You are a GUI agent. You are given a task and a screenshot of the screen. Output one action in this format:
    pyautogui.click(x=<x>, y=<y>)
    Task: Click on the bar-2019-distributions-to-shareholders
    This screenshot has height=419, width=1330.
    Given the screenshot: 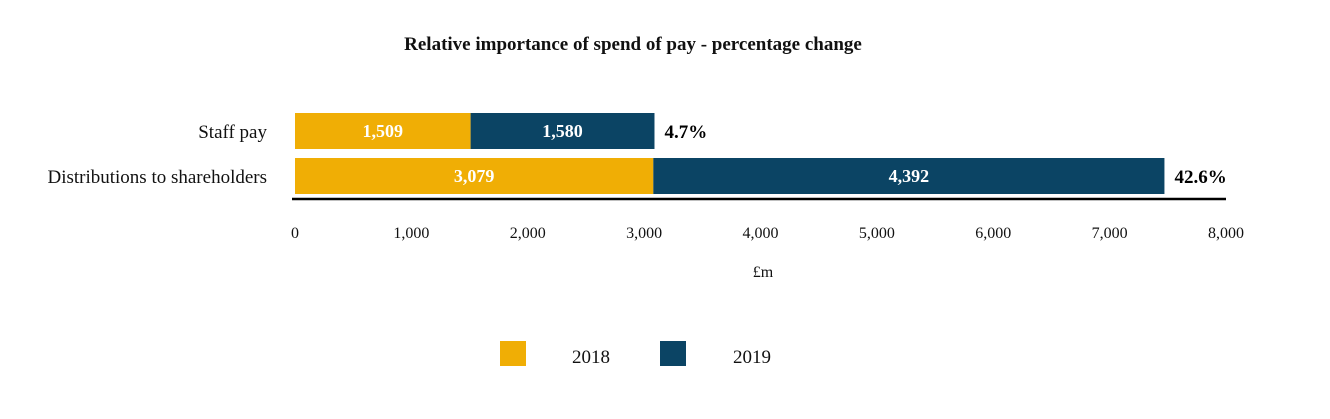 What is the action you would take?
    pyautogui.click(x=909, y=176)
    